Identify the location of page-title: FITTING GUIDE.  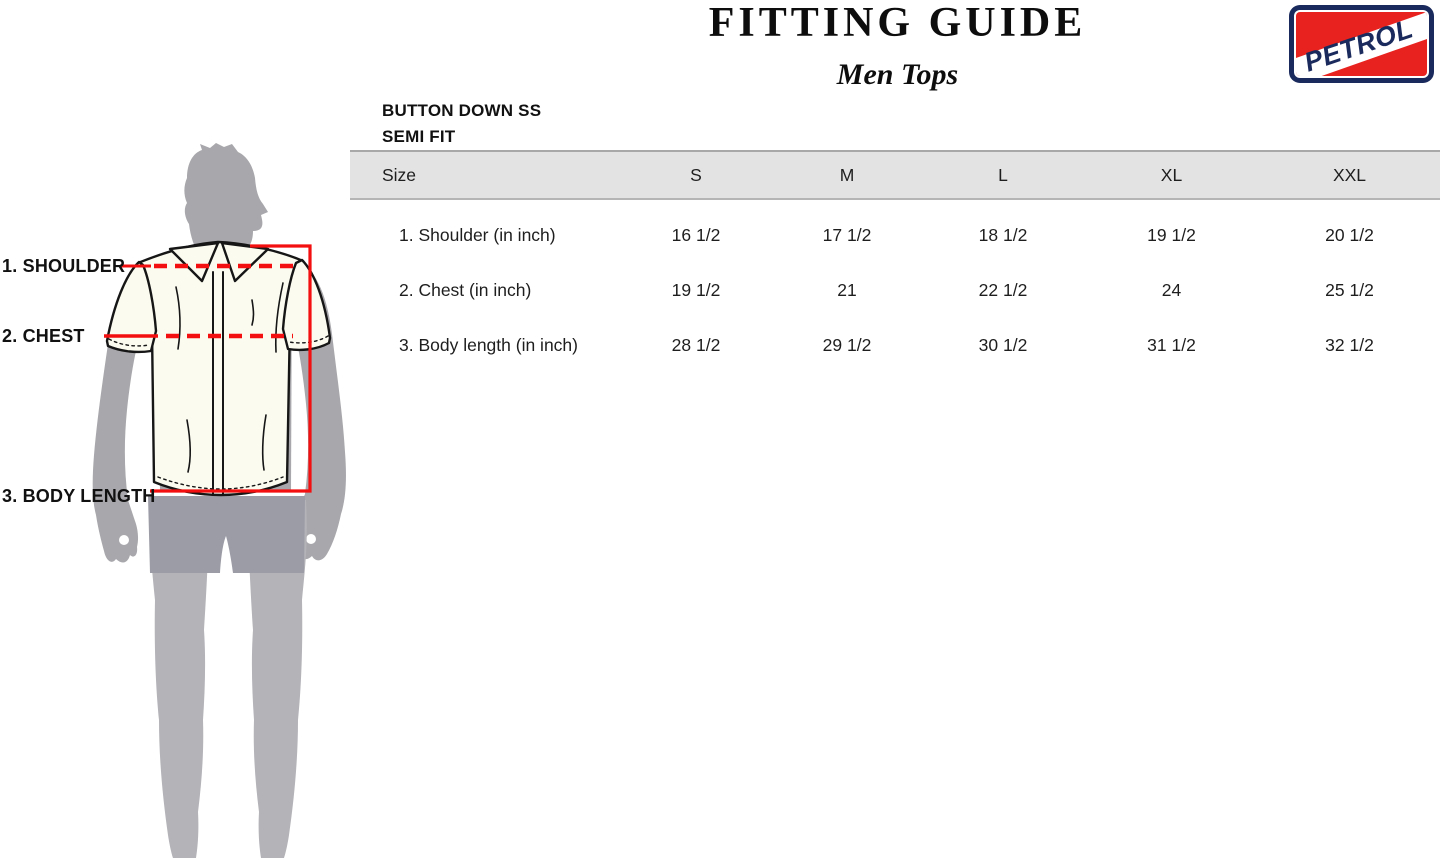
(897, 23).